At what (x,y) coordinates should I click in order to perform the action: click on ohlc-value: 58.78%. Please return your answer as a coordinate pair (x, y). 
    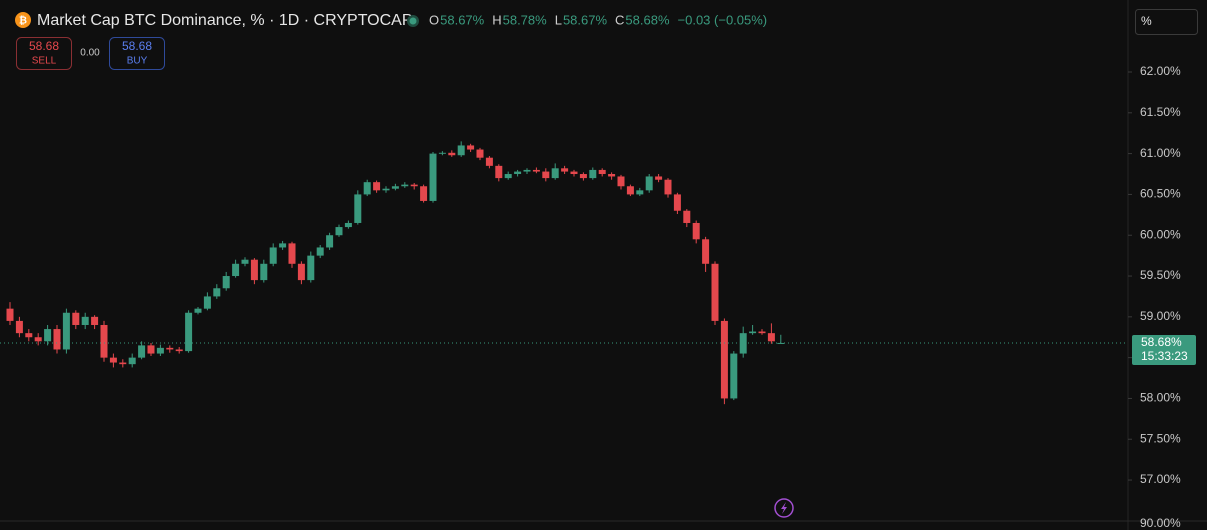
    Looking at the image, I should click on (525, 19).